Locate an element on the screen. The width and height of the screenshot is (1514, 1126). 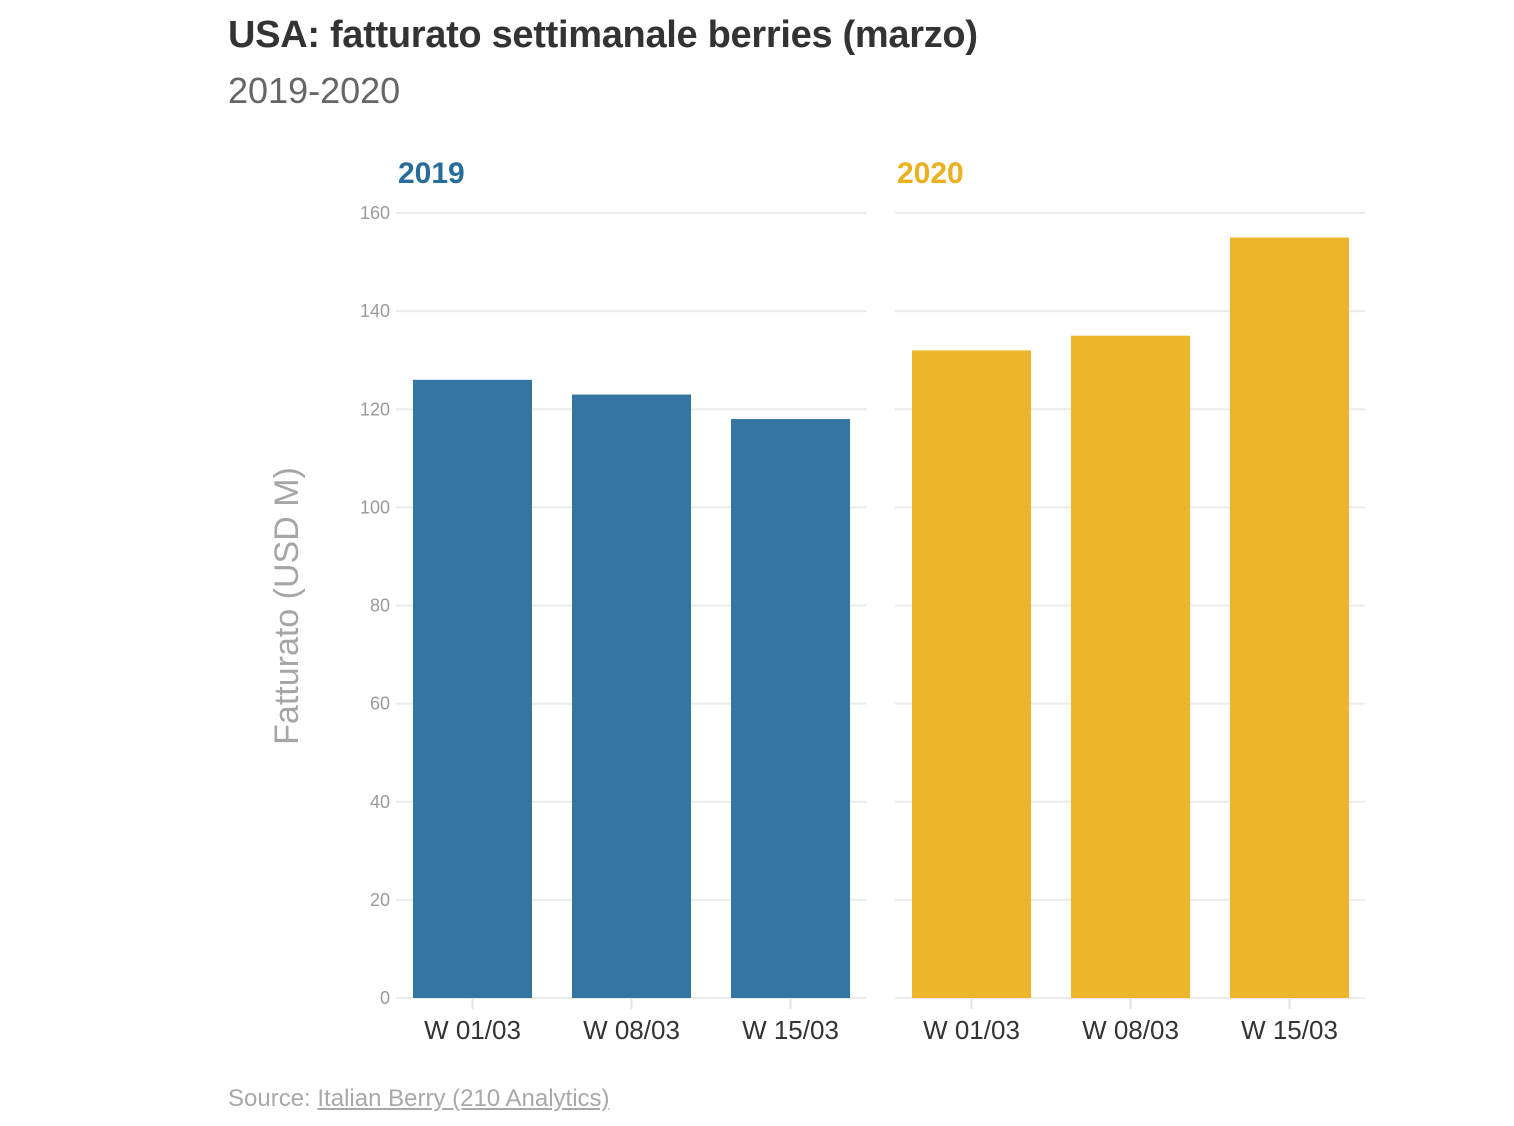
y-tick-label: 0 is located at coordinates (385, 998).